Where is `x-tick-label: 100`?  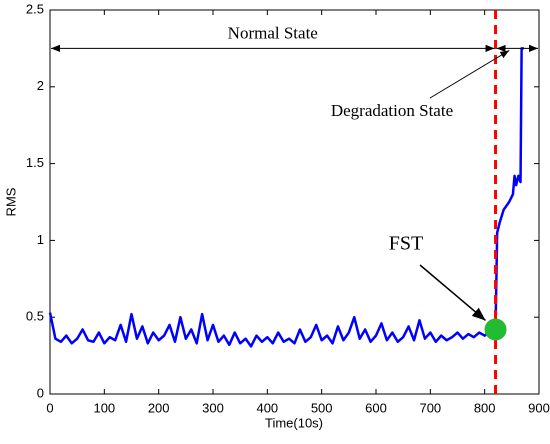
x-tick-label: 100 is located at coordinates (104, 407).